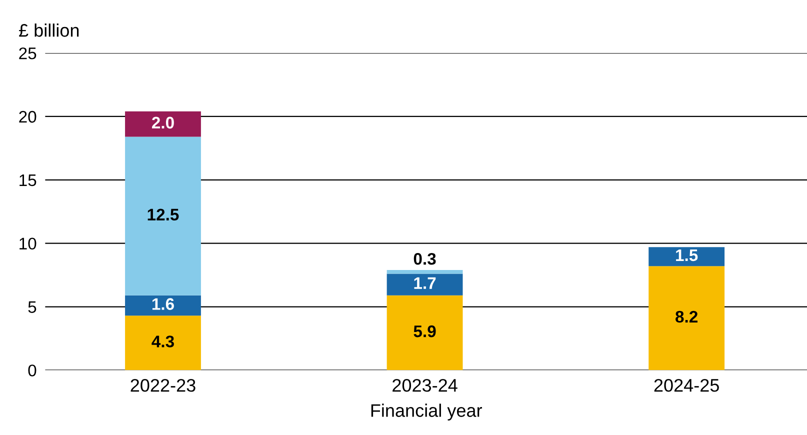 The image size is (807, 435). I want to click on data-label: 4.3, so click(163, 342).